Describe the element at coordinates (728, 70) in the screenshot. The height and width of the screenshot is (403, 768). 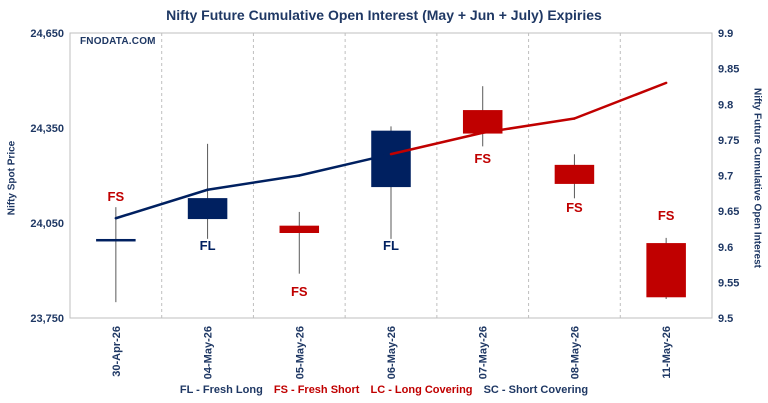
I see `y-tick-right: 9.85` at that location.